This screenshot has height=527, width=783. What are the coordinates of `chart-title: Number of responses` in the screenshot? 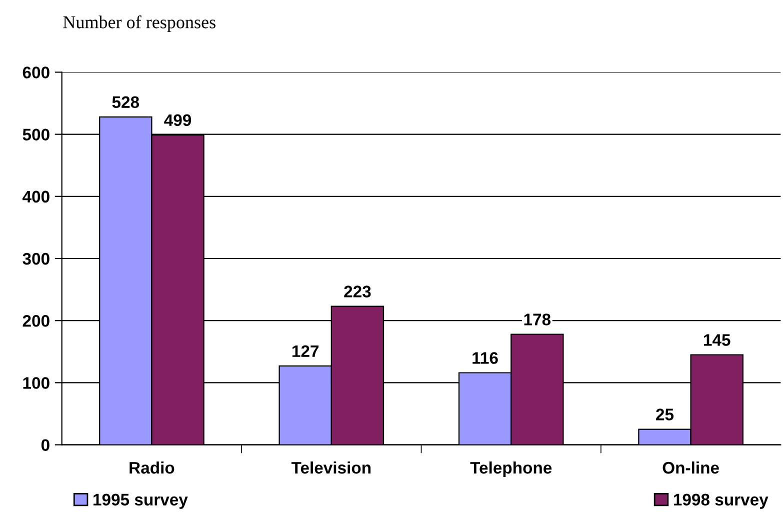 It's located at (139, 23).